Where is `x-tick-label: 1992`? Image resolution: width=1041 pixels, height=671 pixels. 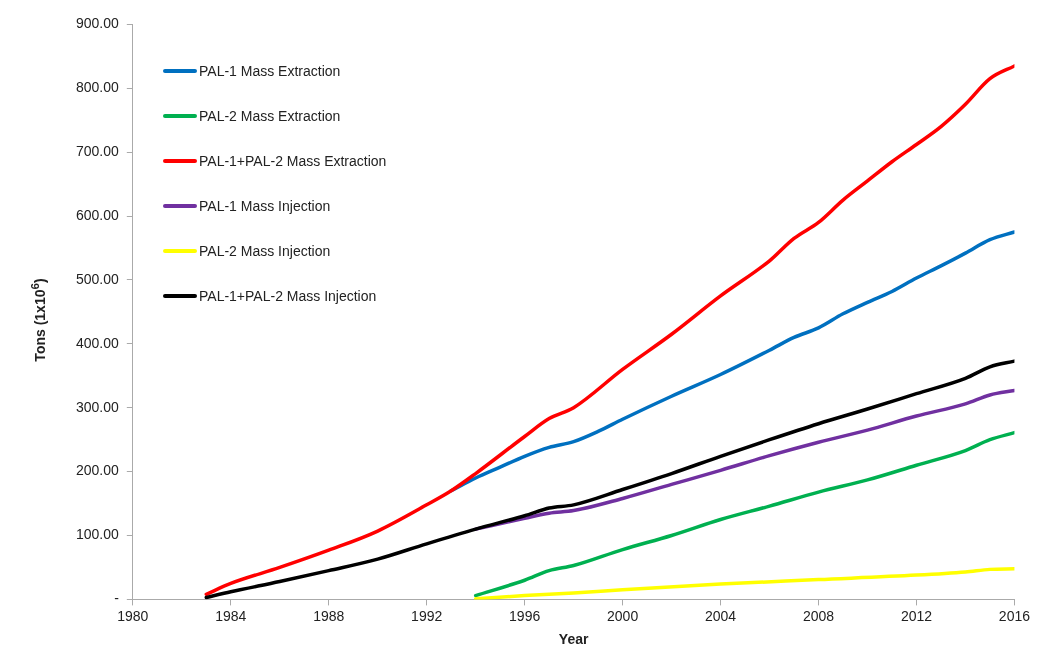 x-tick-label: 1992 is located at coordinates (427, 615).